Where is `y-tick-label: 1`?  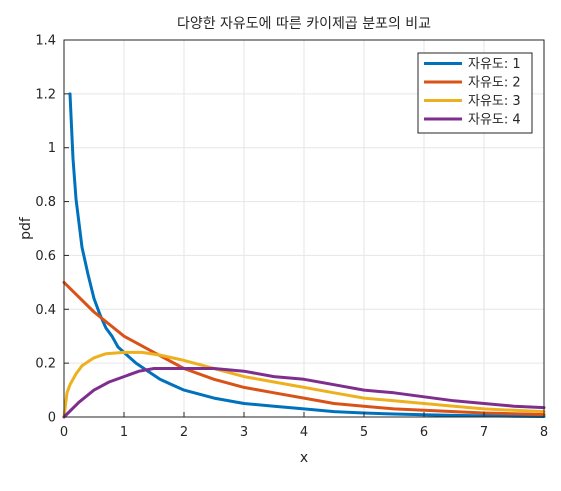 y-tick-label: 1 is located at coordinates (52, 148).